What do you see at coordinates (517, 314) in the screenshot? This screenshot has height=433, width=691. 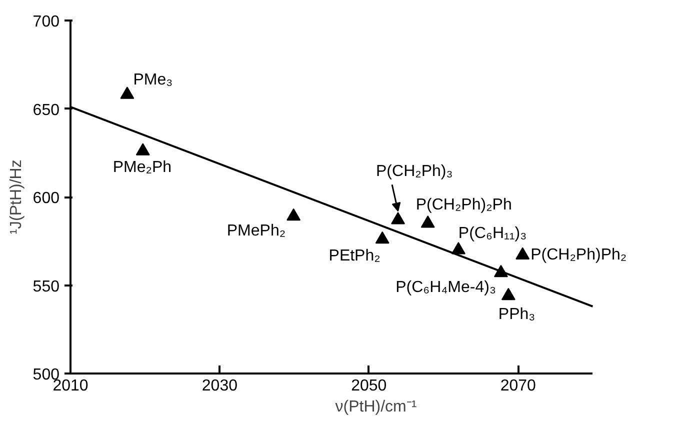 I see `annotation: PPh₃` at bounding box center [517, 314].